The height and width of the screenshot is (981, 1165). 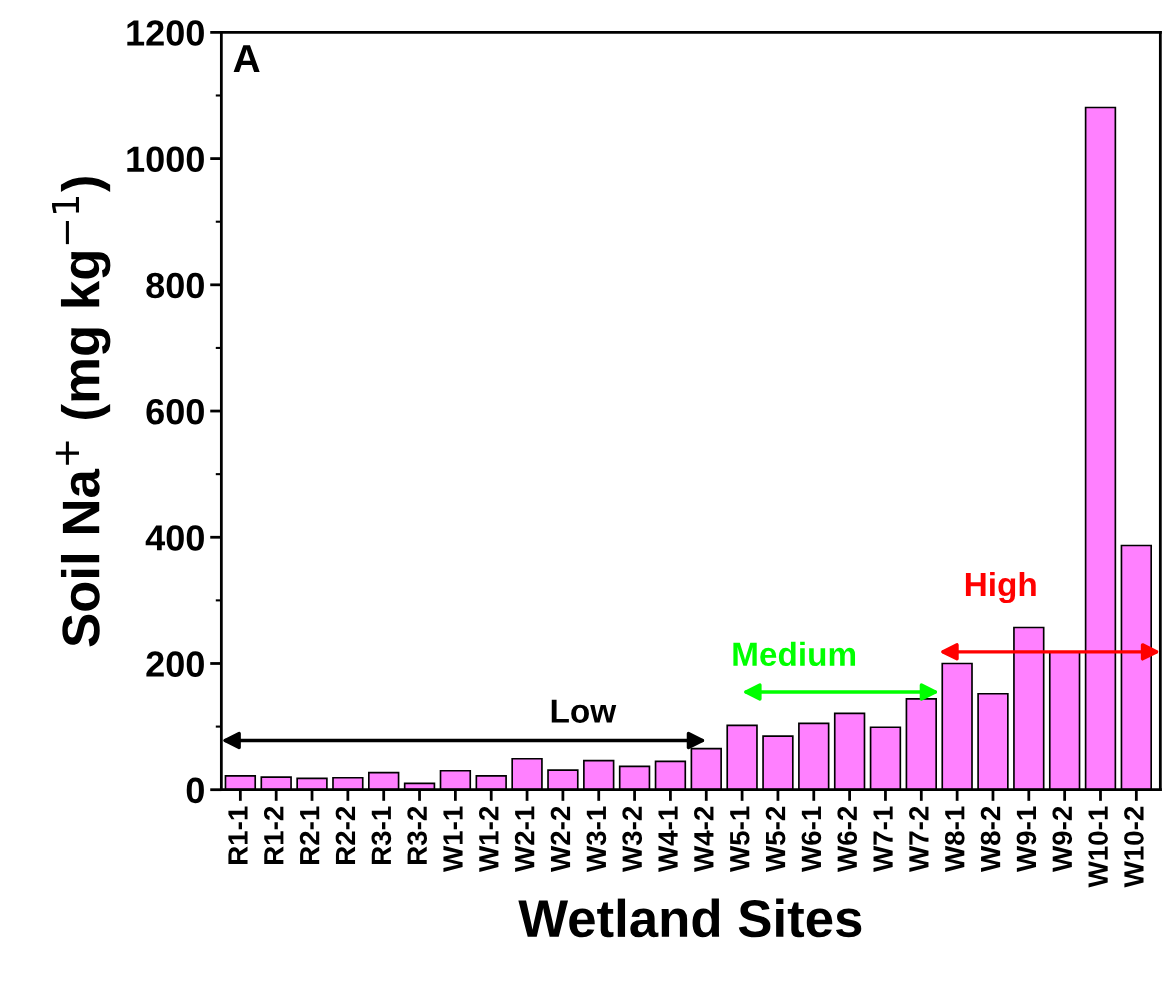 What do you see at coordinates (883, 839) in the screenshot?
I see `x-tick-label: W7-1` at bounding box center [883, 839].